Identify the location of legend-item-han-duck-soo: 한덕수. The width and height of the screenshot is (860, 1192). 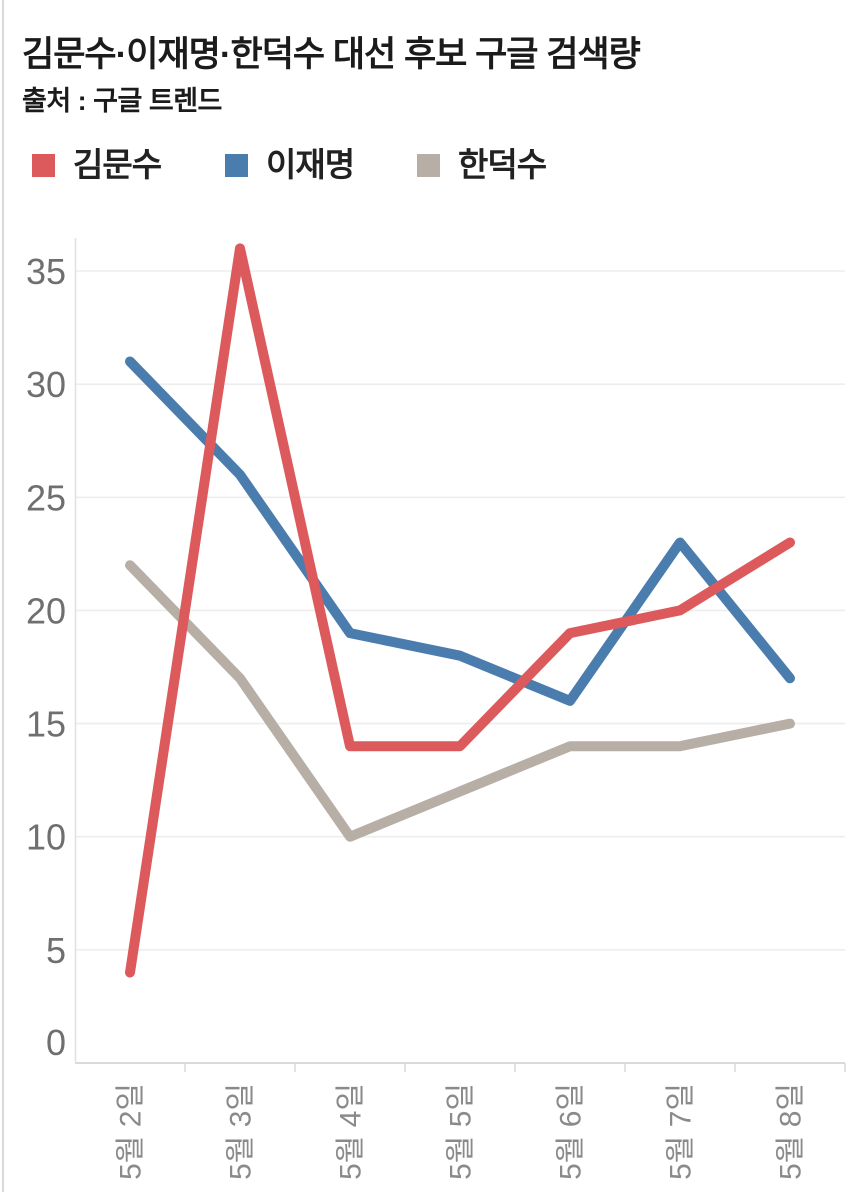
(482, 164).